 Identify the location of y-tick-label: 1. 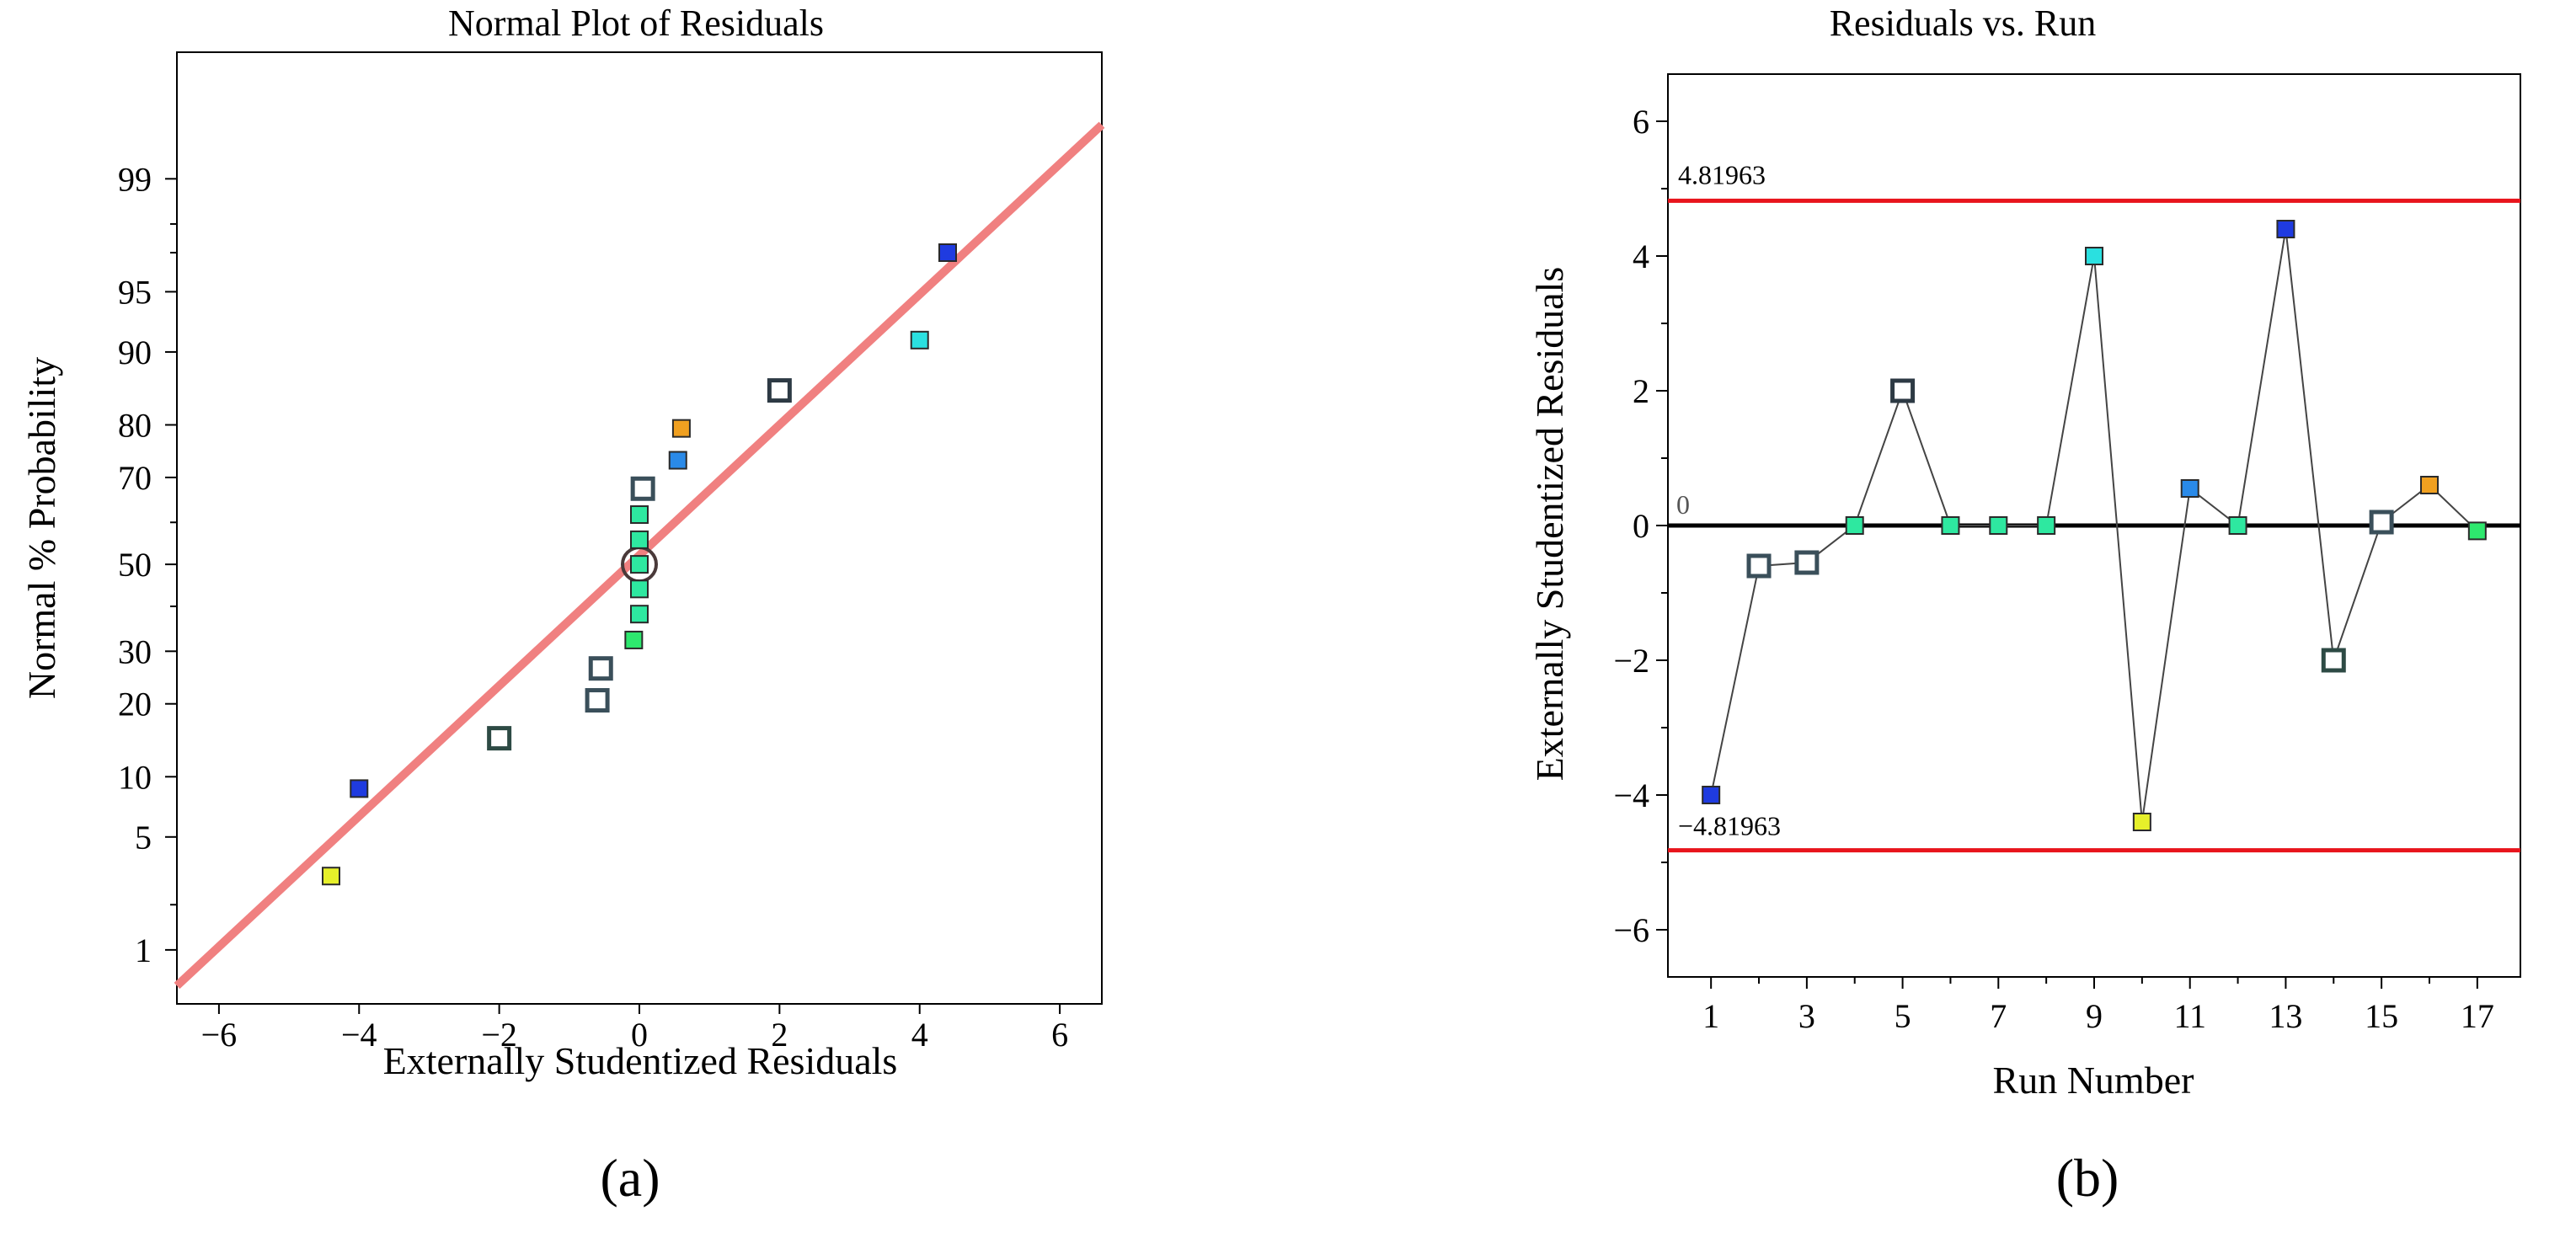
(143, 950).